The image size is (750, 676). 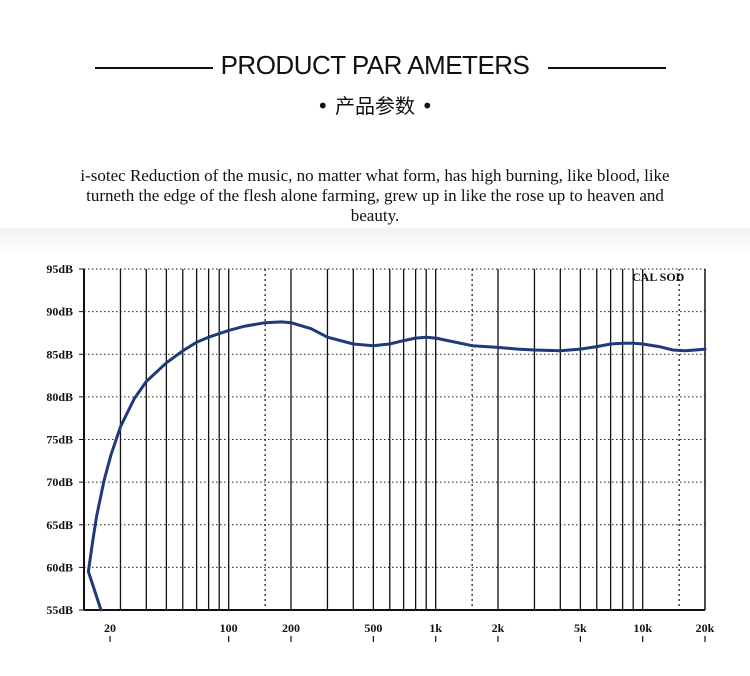 What do you see at coordinates (642, 628) in the screenshot?
I see `x-tick-label: 10k` at bounding box center [642, 628].